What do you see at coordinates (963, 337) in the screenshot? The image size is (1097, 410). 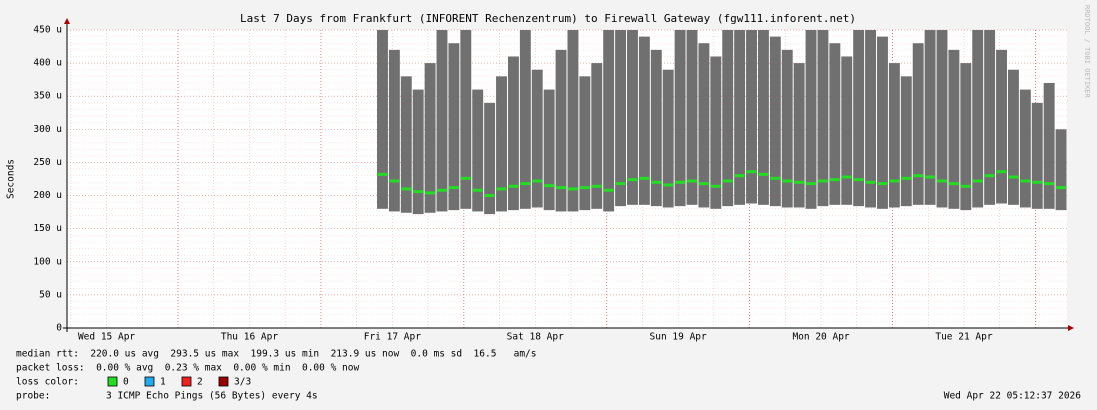 I see `x-tick-label: Tue 21 Apr` at bounding box center [963, 337].